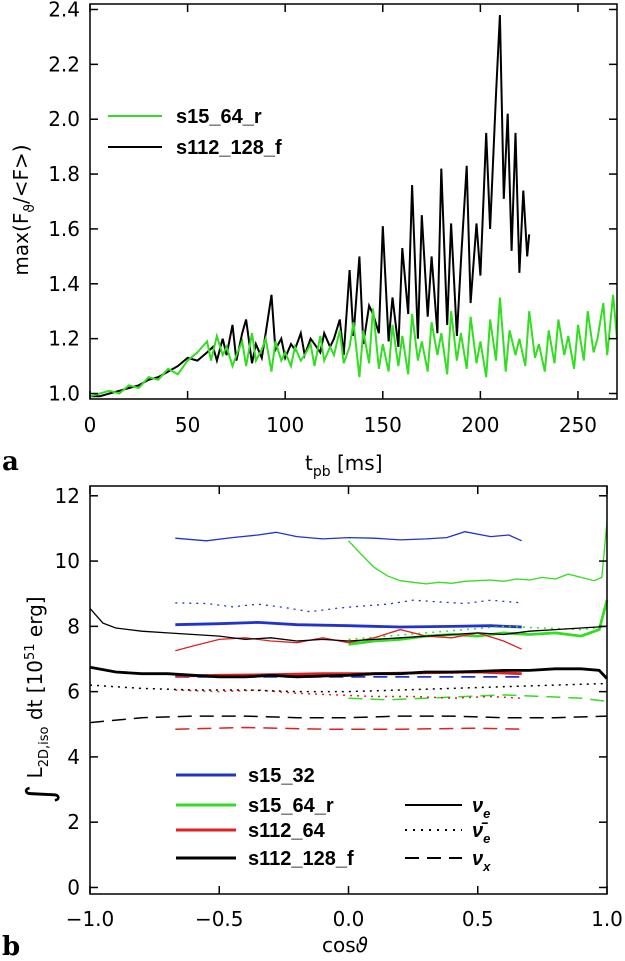 The width and height of the screenshot is (625, 961). What do you see at coordinates (348, 536) in the screenshot?
I see `series-line-s15-32-nu-e` at bounding box center [348, 536].